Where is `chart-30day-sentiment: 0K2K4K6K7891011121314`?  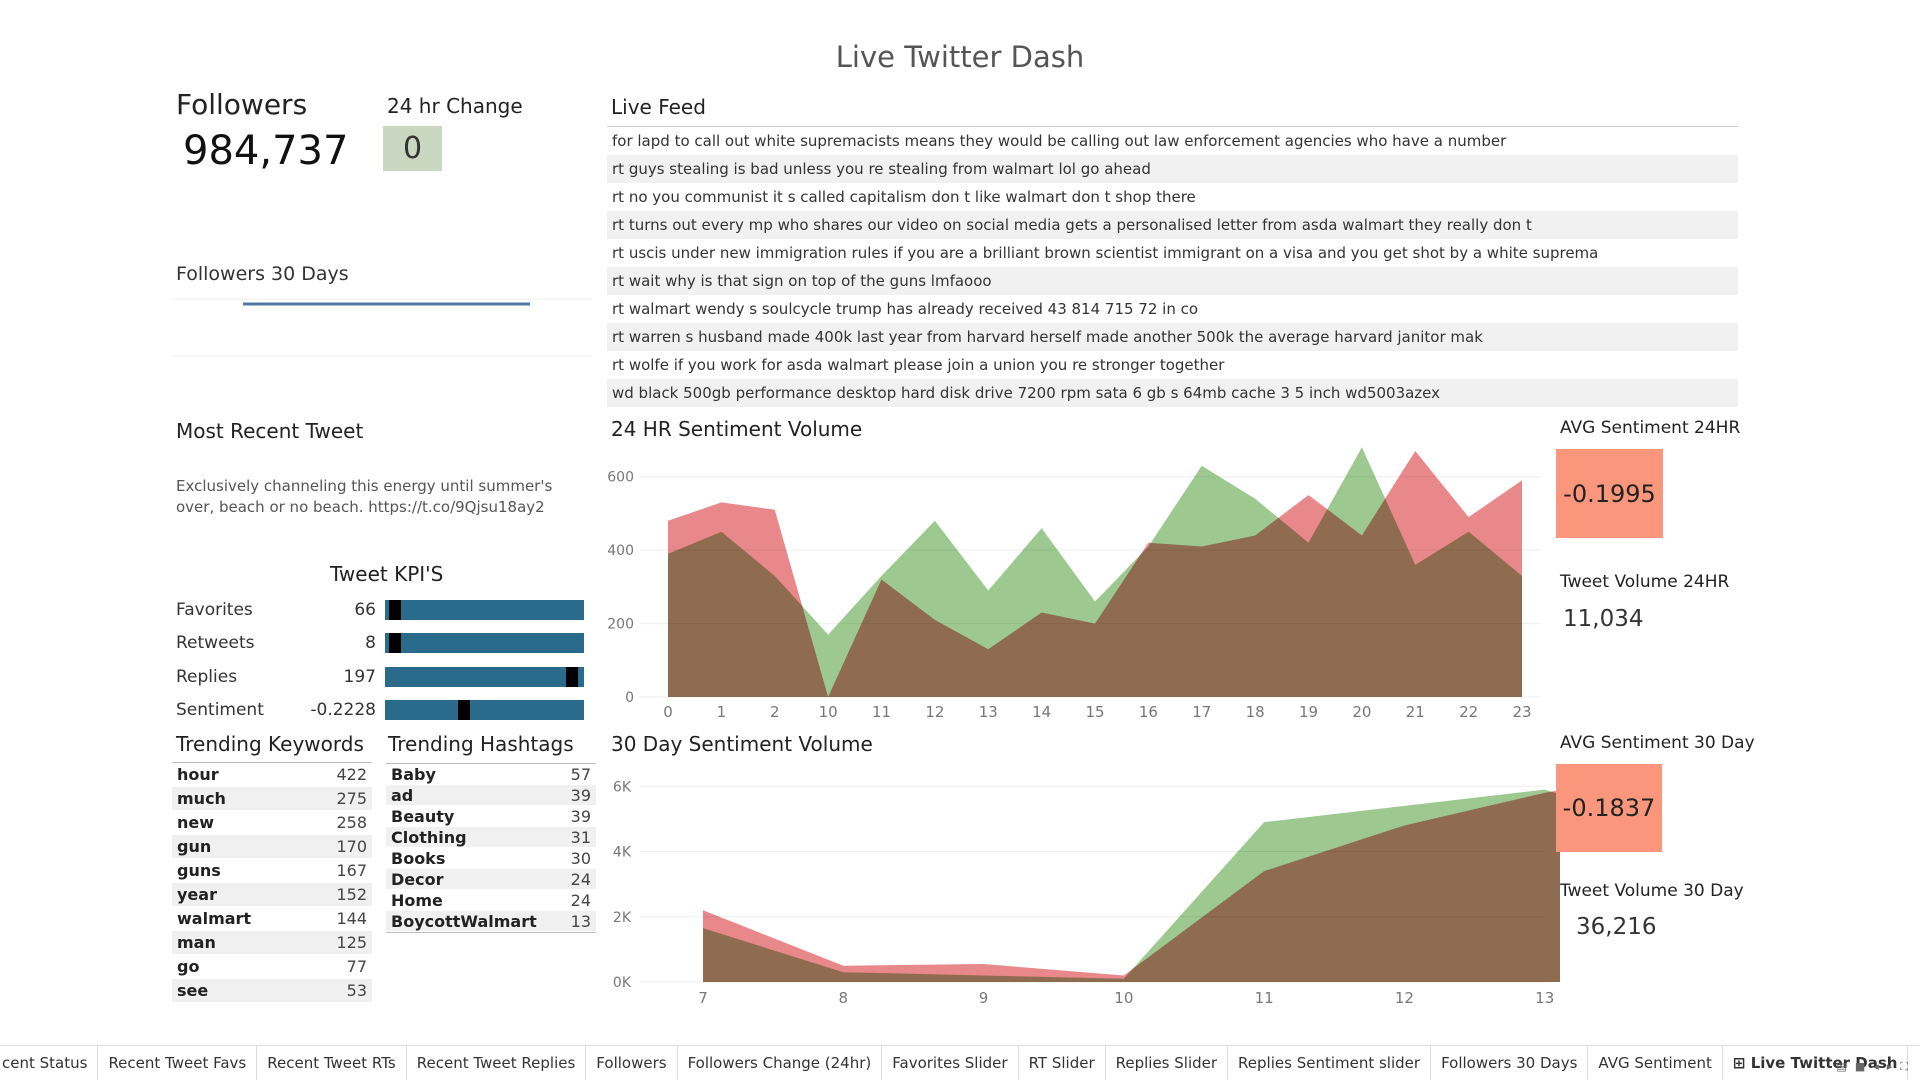 chart-30day-sentiment: 0K2K4K6K7891011121314 is located at coordinates (1086, 893).